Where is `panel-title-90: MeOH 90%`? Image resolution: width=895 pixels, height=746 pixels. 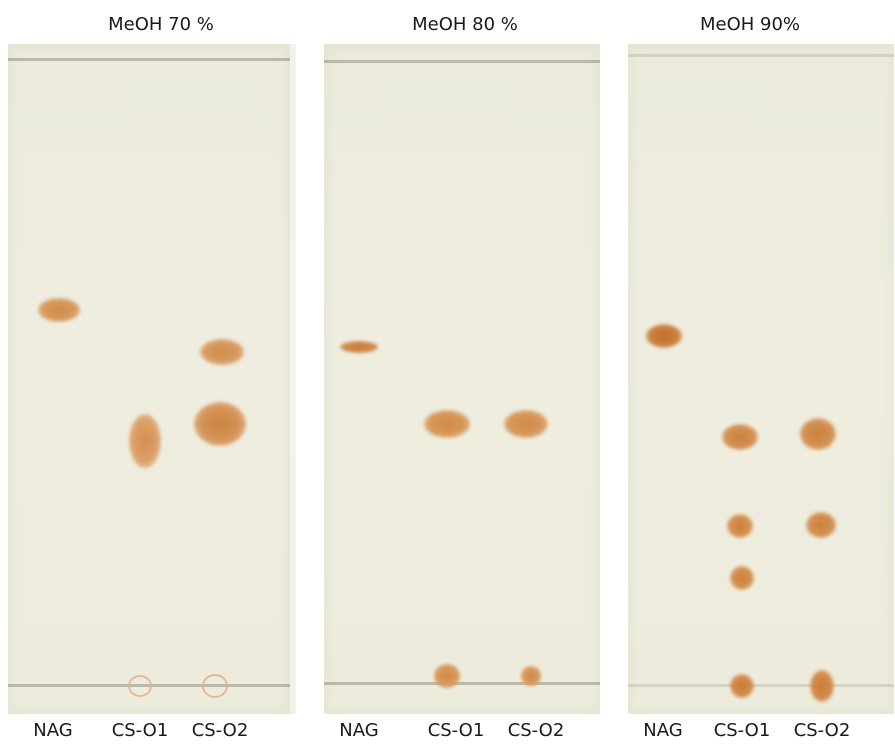
panel-title-90: MeOH 90% is located at coordinates (750, 24).